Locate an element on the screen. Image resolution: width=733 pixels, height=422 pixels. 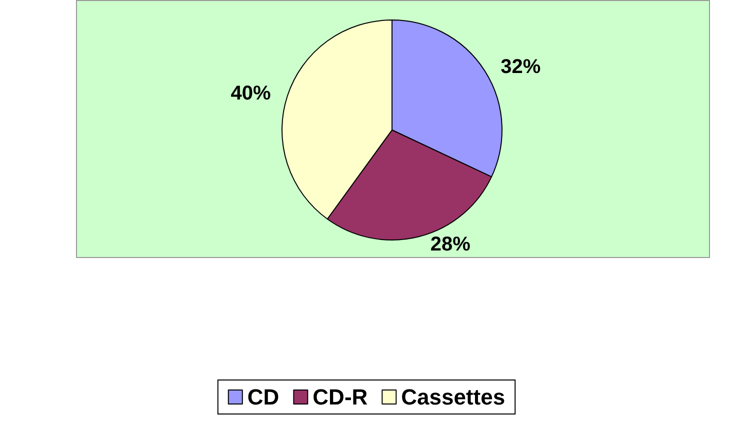
legend-label: CD is located at coordinates (263, 397).